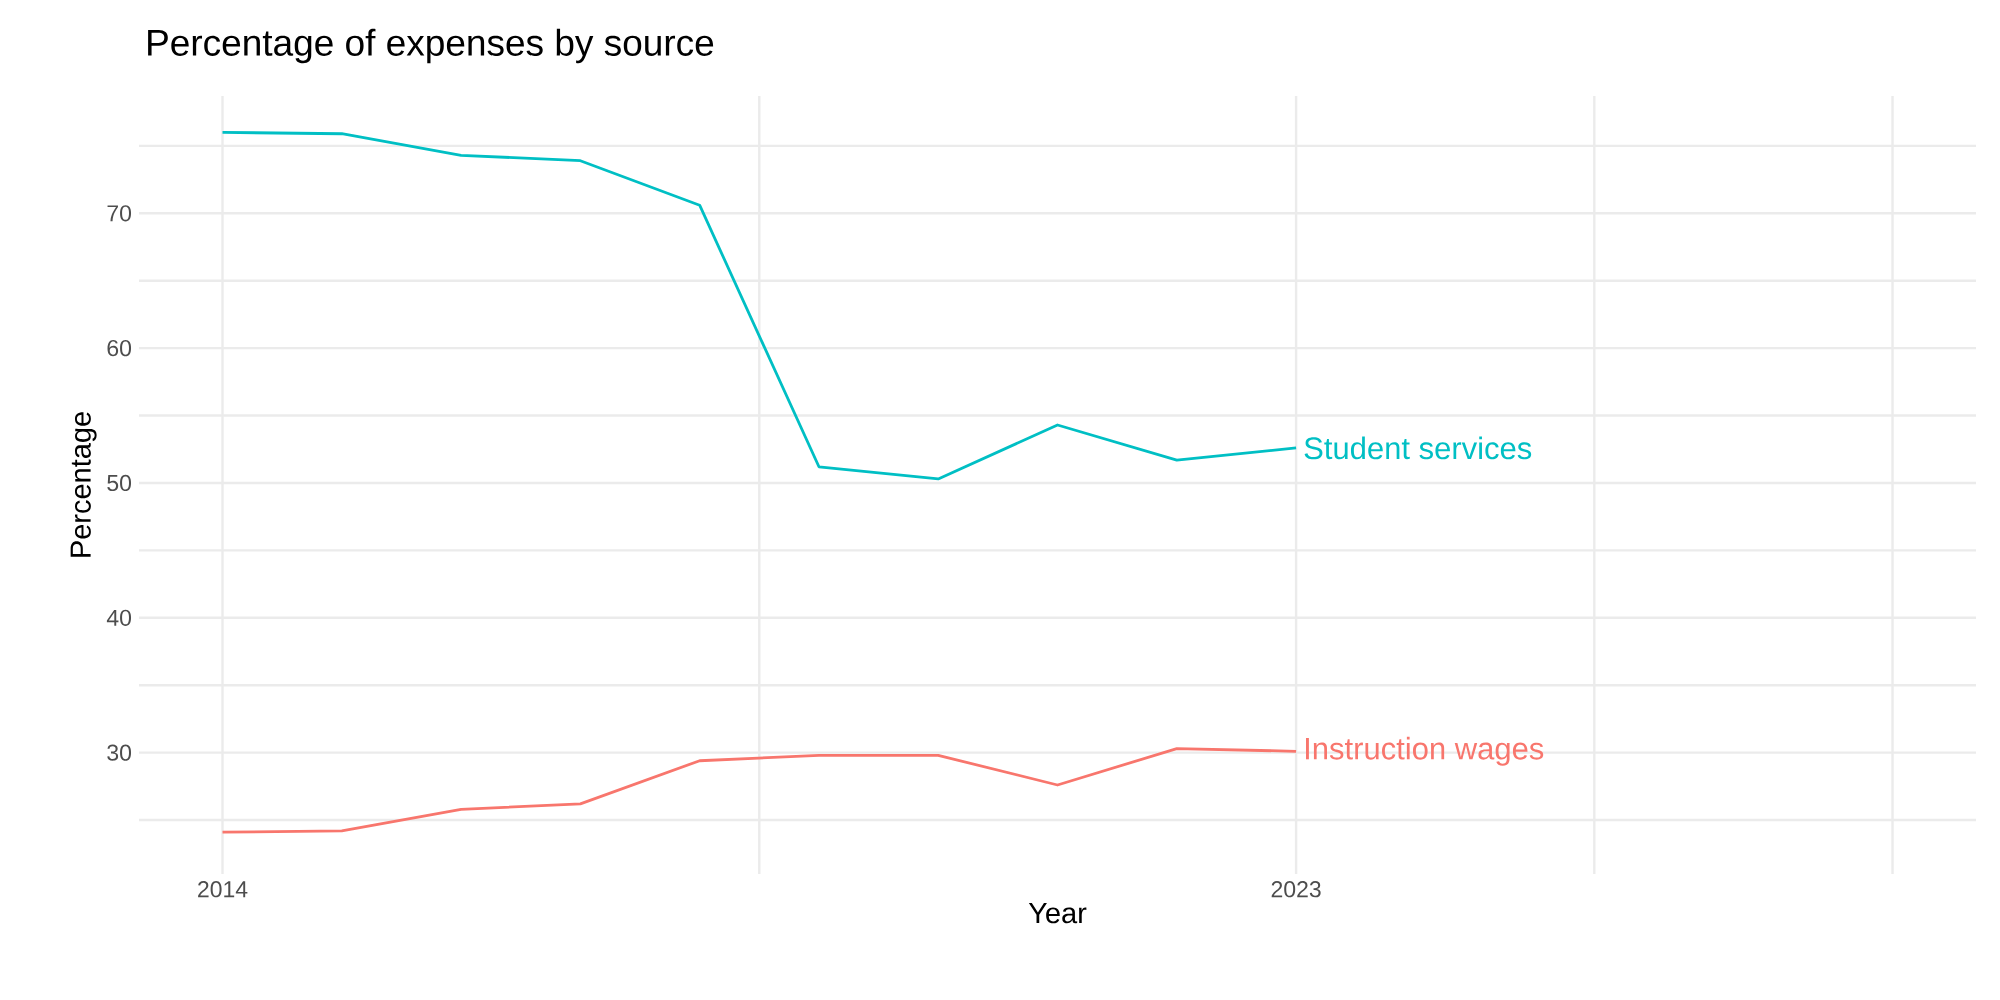 The image size is (2000, 1000). What do you see at coordinates (1296, 889) in the screenshot?
I see `x-tick-label: 2023` at bounding box center [1296, 889].